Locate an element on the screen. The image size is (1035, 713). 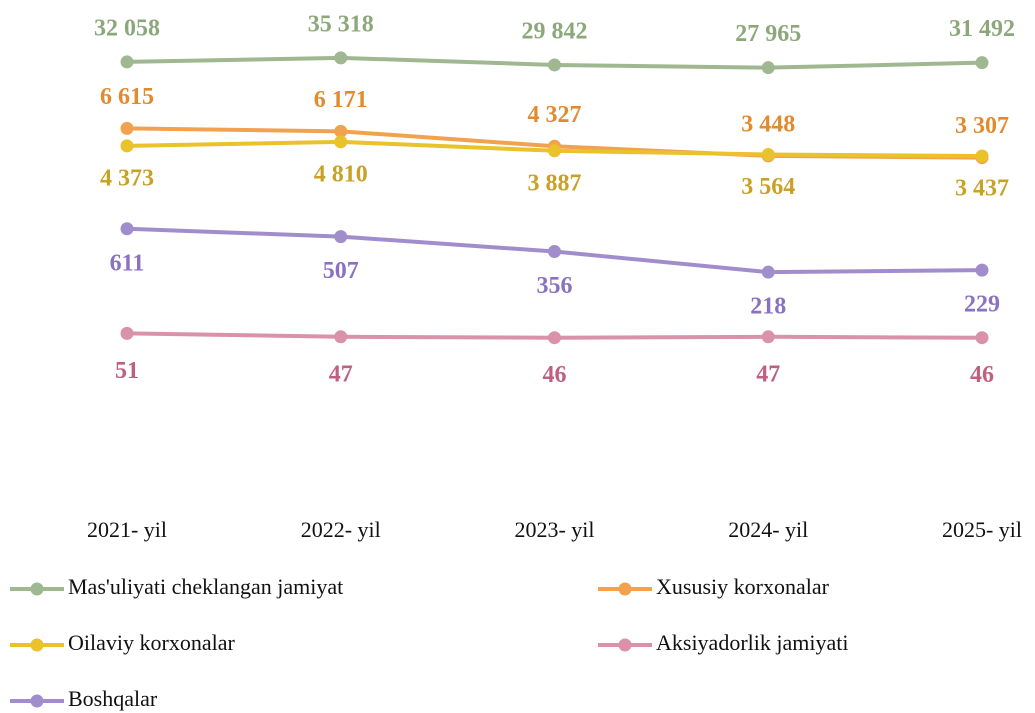
value-label: 3 437 is located at coordinates (982, 188).